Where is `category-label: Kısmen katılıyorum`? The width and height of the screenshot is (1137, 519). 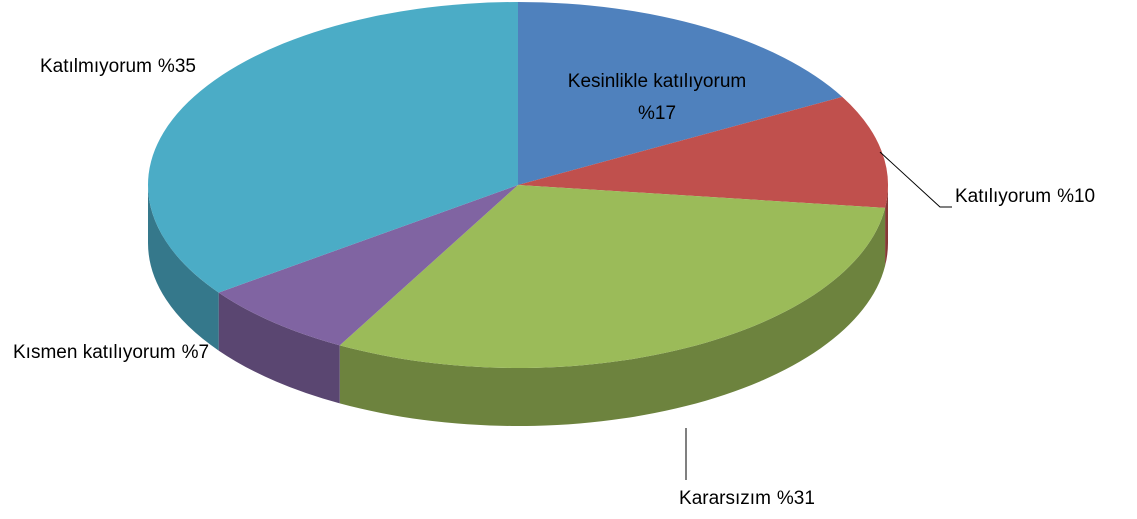 category-label: Kısmen katılıyorum is located at coordinates (94, 352).